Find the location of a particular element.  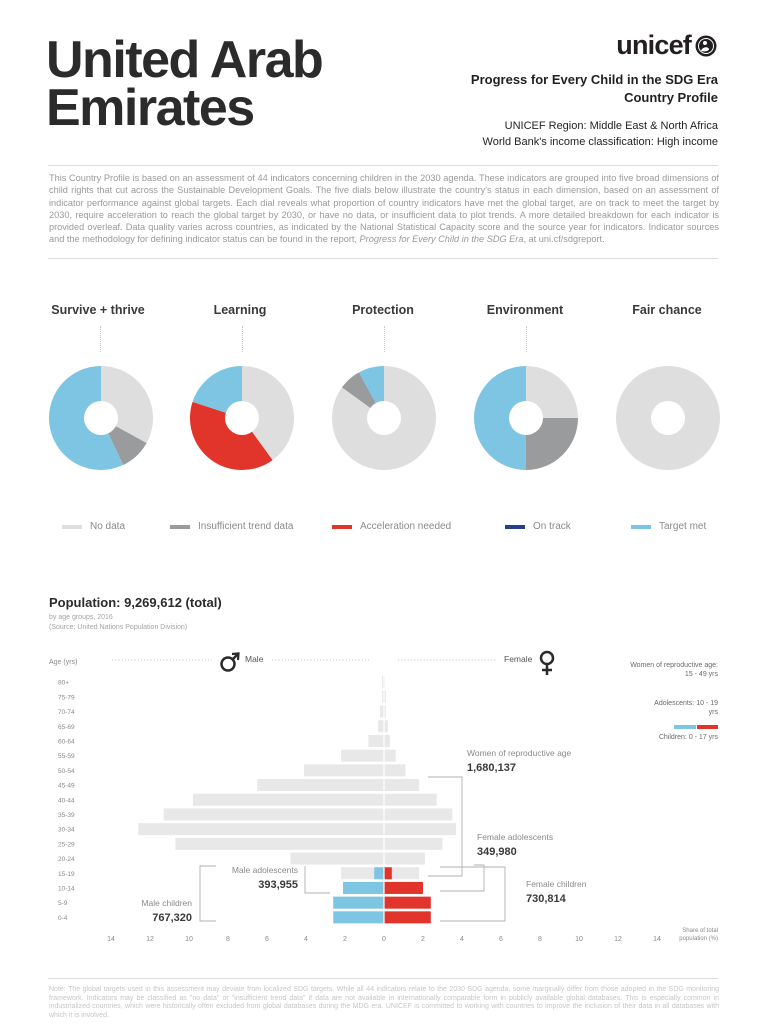

annotation-female-adolescents-value: 349,980 is located at coordinates (497, 852).